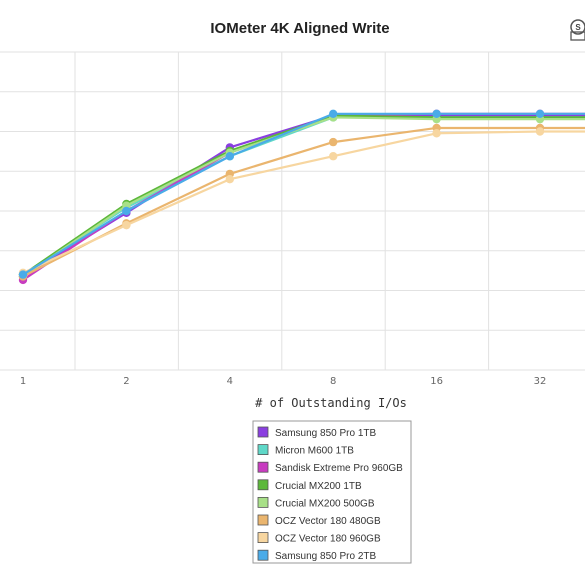 The height and width of the screenshot is (585, 585). I want to click on site-logo-text: S, so click(578, 27).